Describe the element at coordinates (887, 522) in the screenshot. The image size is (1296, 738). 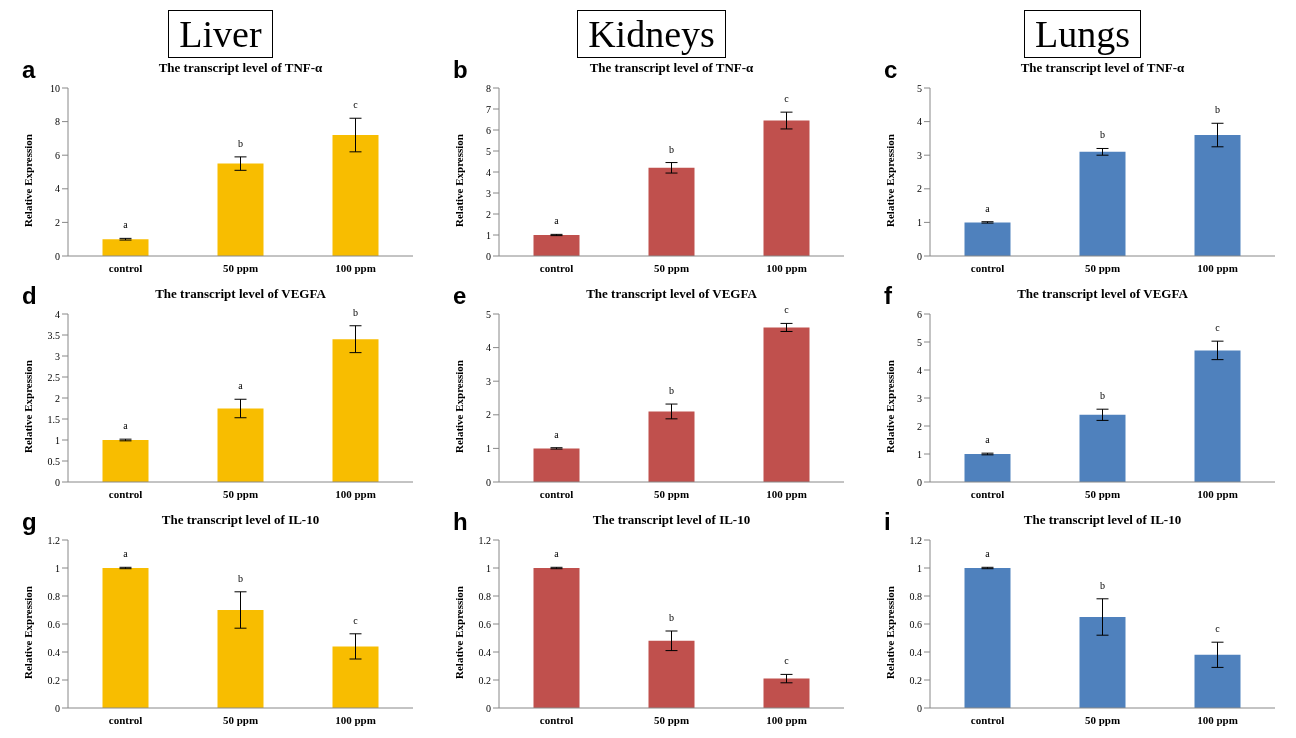
I see `text: i` at that location.